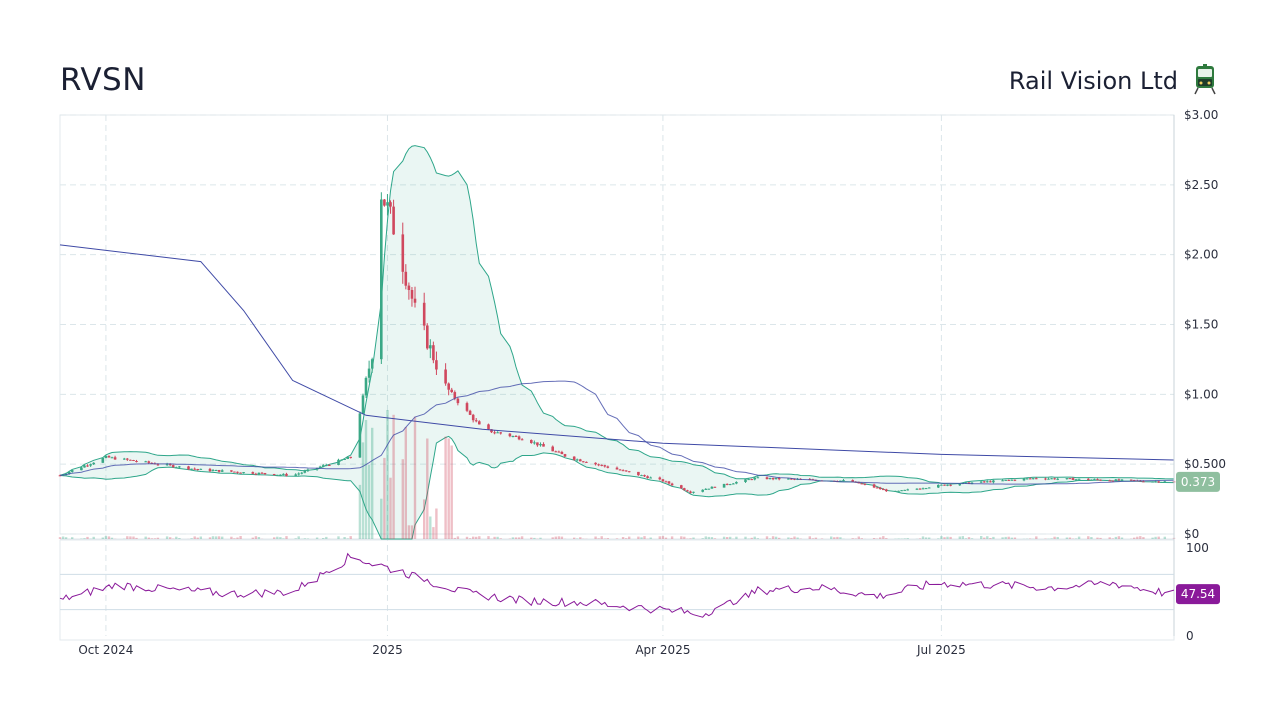 The image size is (1280, 720). Describe the element at coordinates (662, 650) in the screenshot. I see `x-tick-label: Apr 2025` at that location.